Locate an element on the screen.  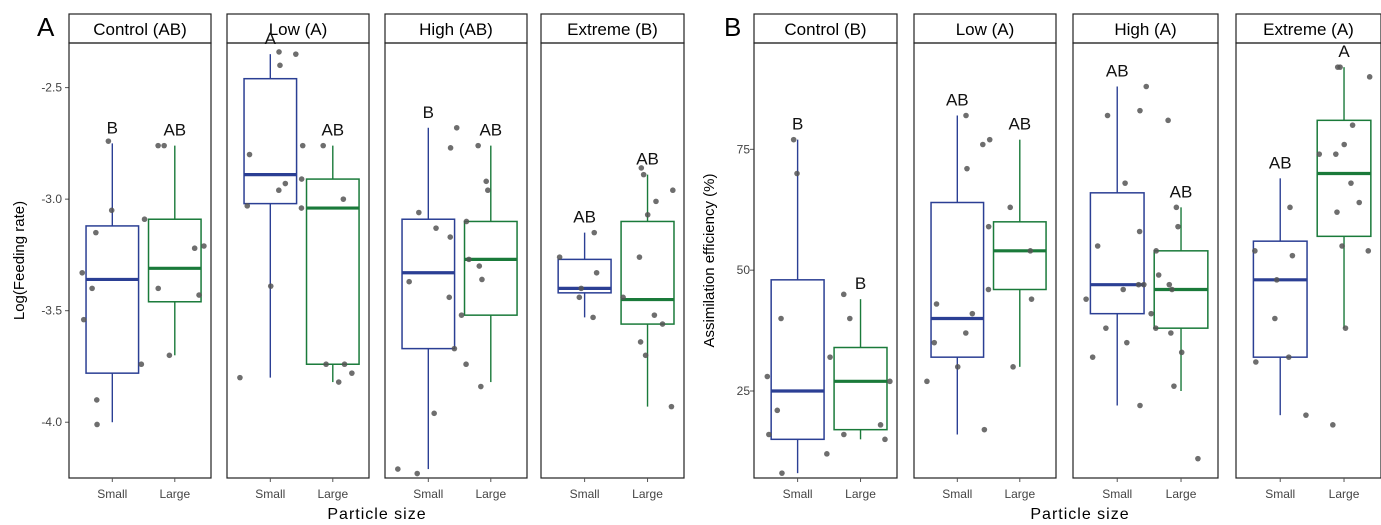
facet-title: Control (AB) is located at coordinates (140, 29).